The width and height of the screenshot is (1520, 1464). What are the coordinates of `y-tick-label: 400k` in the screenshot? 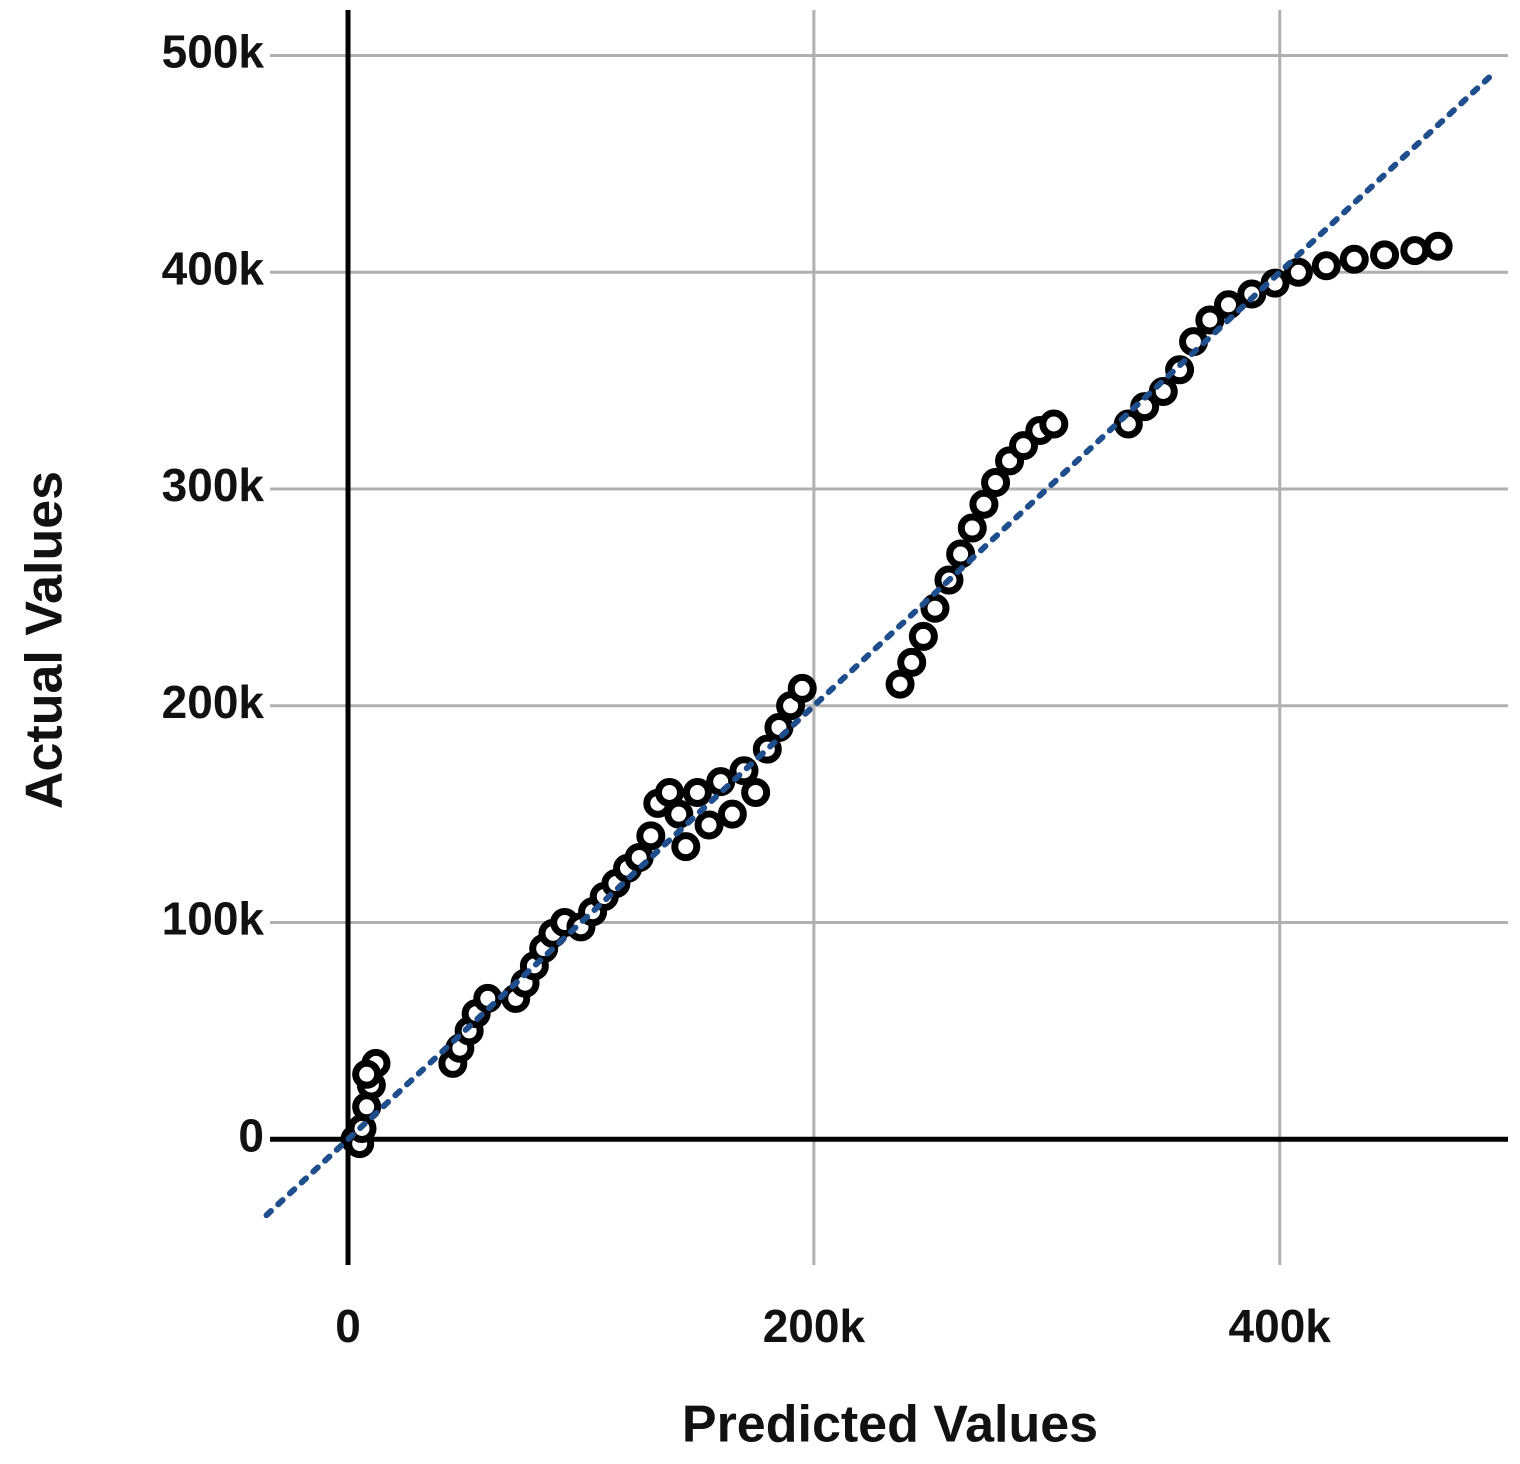 It's located at (213, 268).